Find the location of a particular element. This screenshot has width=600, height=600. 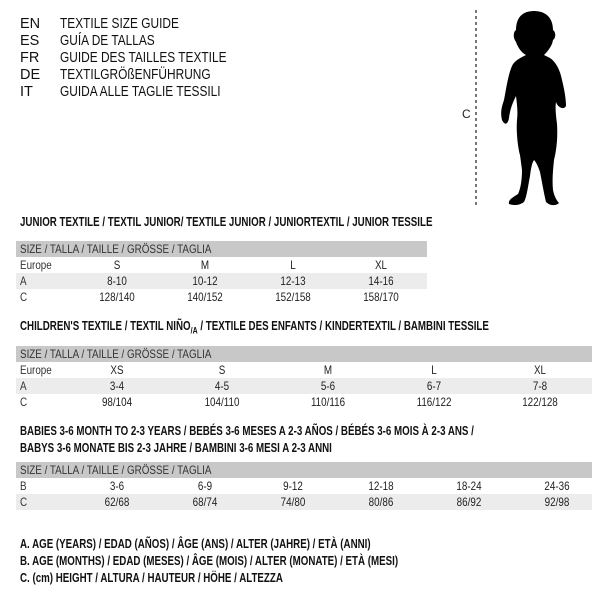

table-row: C 98/104 104/110 110/116 116/122 122/128 is located at coordinates (304, 402).